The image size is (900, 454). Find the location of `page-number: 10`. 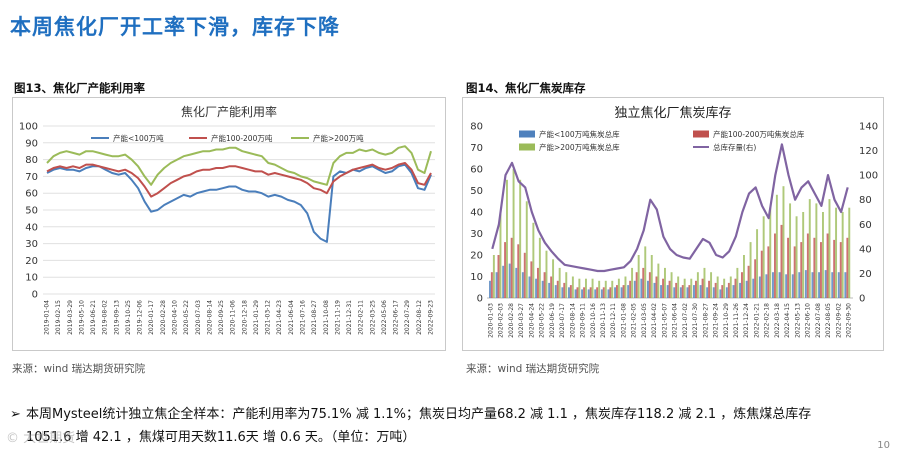

page-number: 10 is located at coordinates (883, 445).